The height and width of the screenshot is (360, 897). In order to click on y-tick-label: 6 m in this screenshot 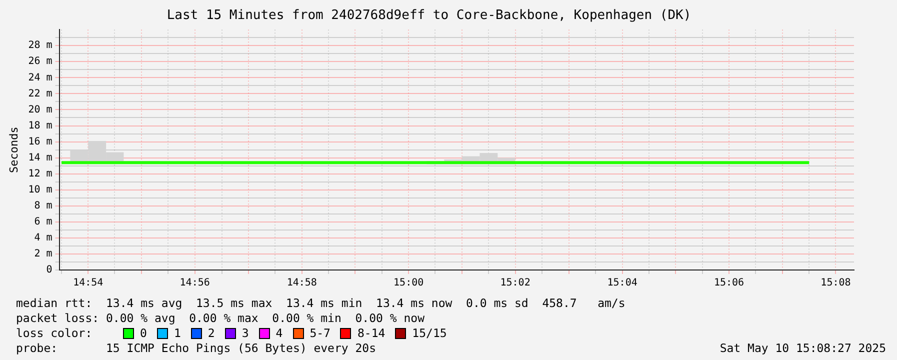, I will do `click(43, 222)`.